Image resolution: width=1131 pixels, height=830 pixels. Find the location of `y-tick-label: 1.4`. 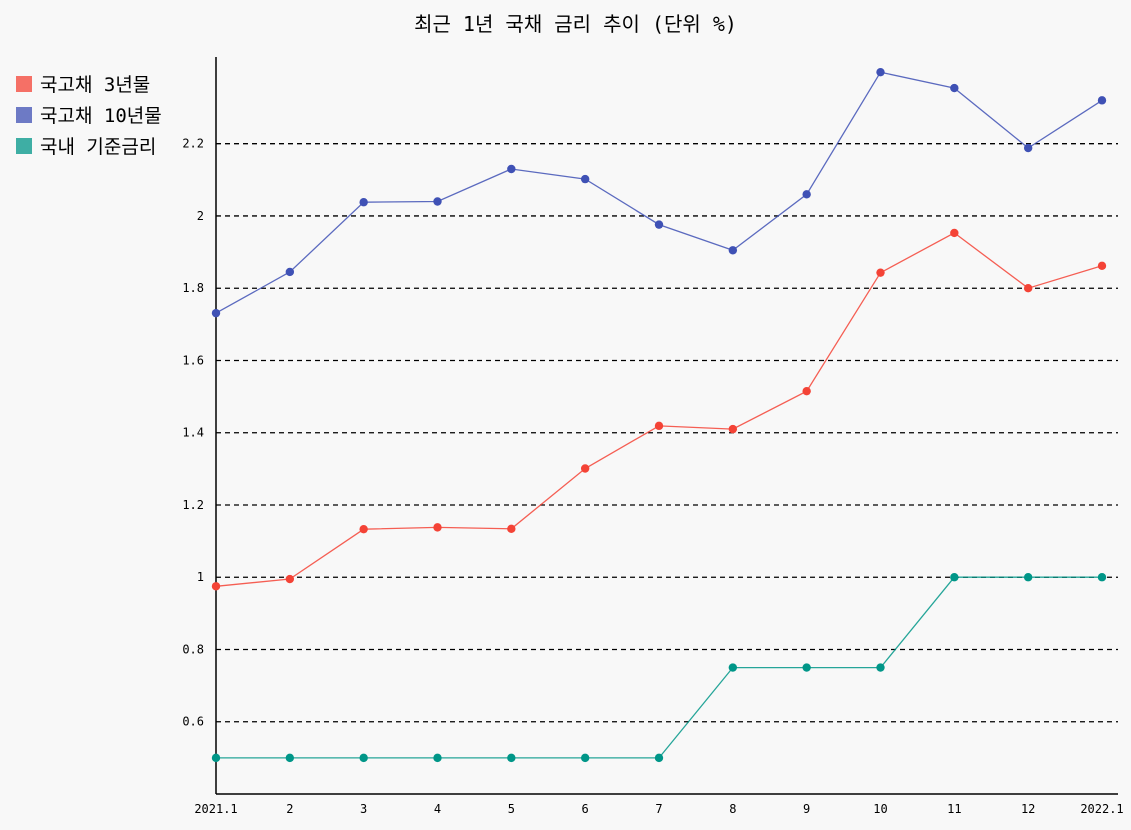

y-tick-label: 1.4 is located at coordinates (193, 433).